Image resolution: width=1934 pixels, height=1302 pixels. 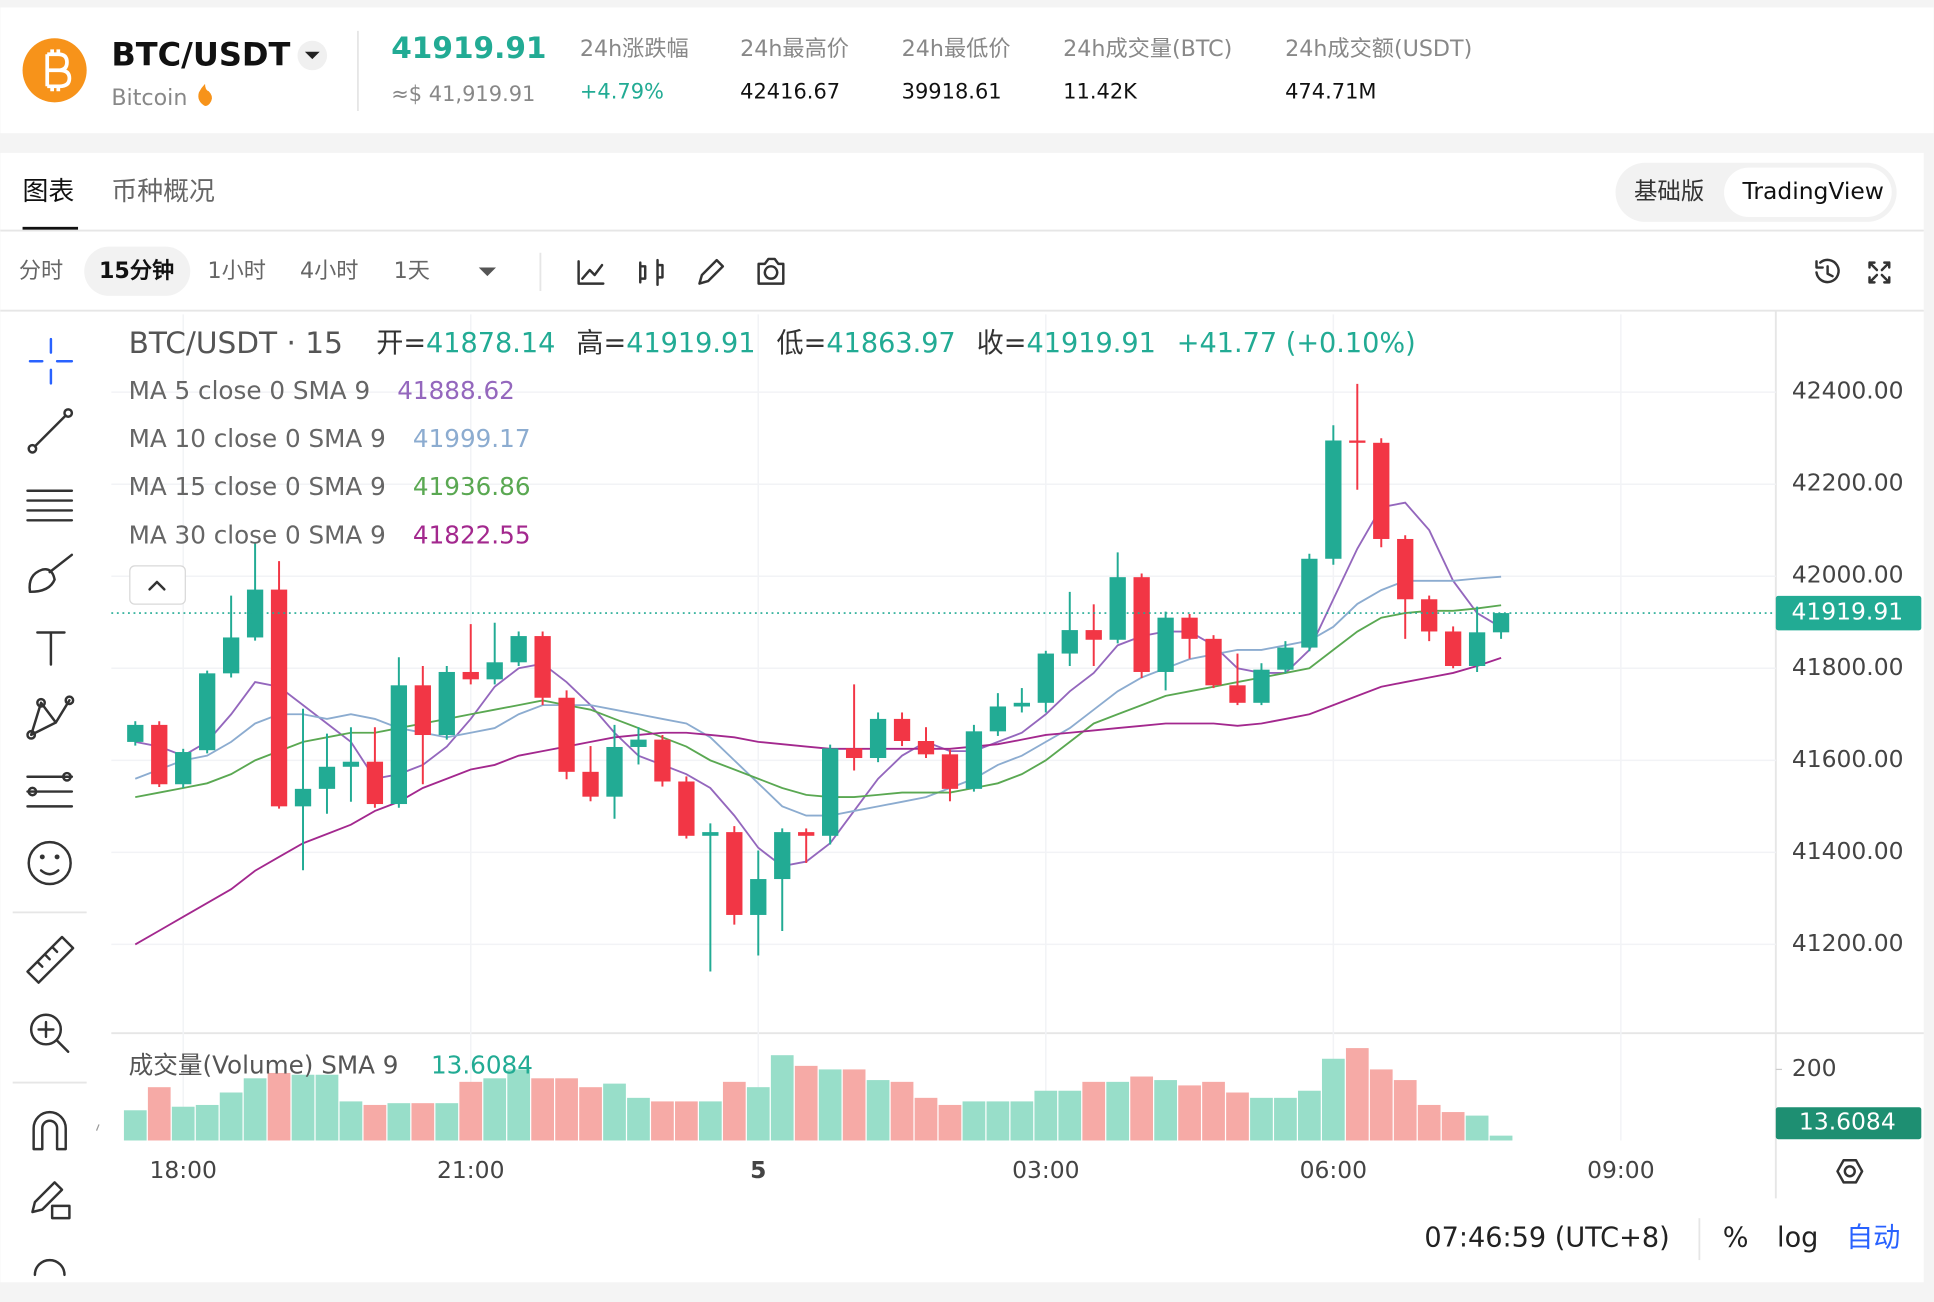 What do you see at coordinates (163, 192) in the screenshot?
I see `tab: 币种概况` at bounding box center [163, 192].